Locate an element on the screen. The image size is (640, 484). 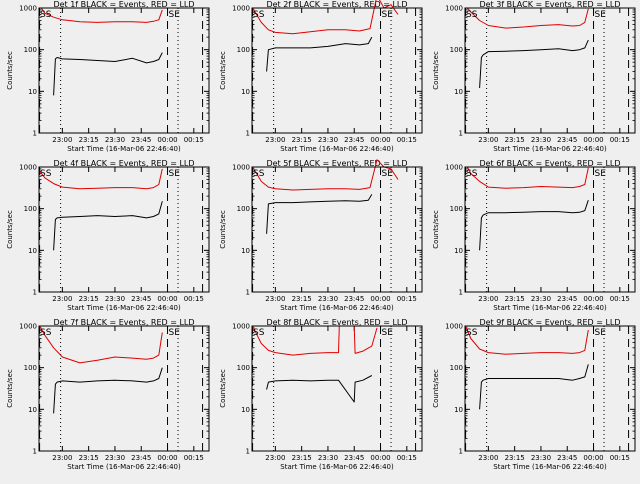
chart-title: Det 2f BLACK = Events, RED = LLD is located at coordinates (336, 4).